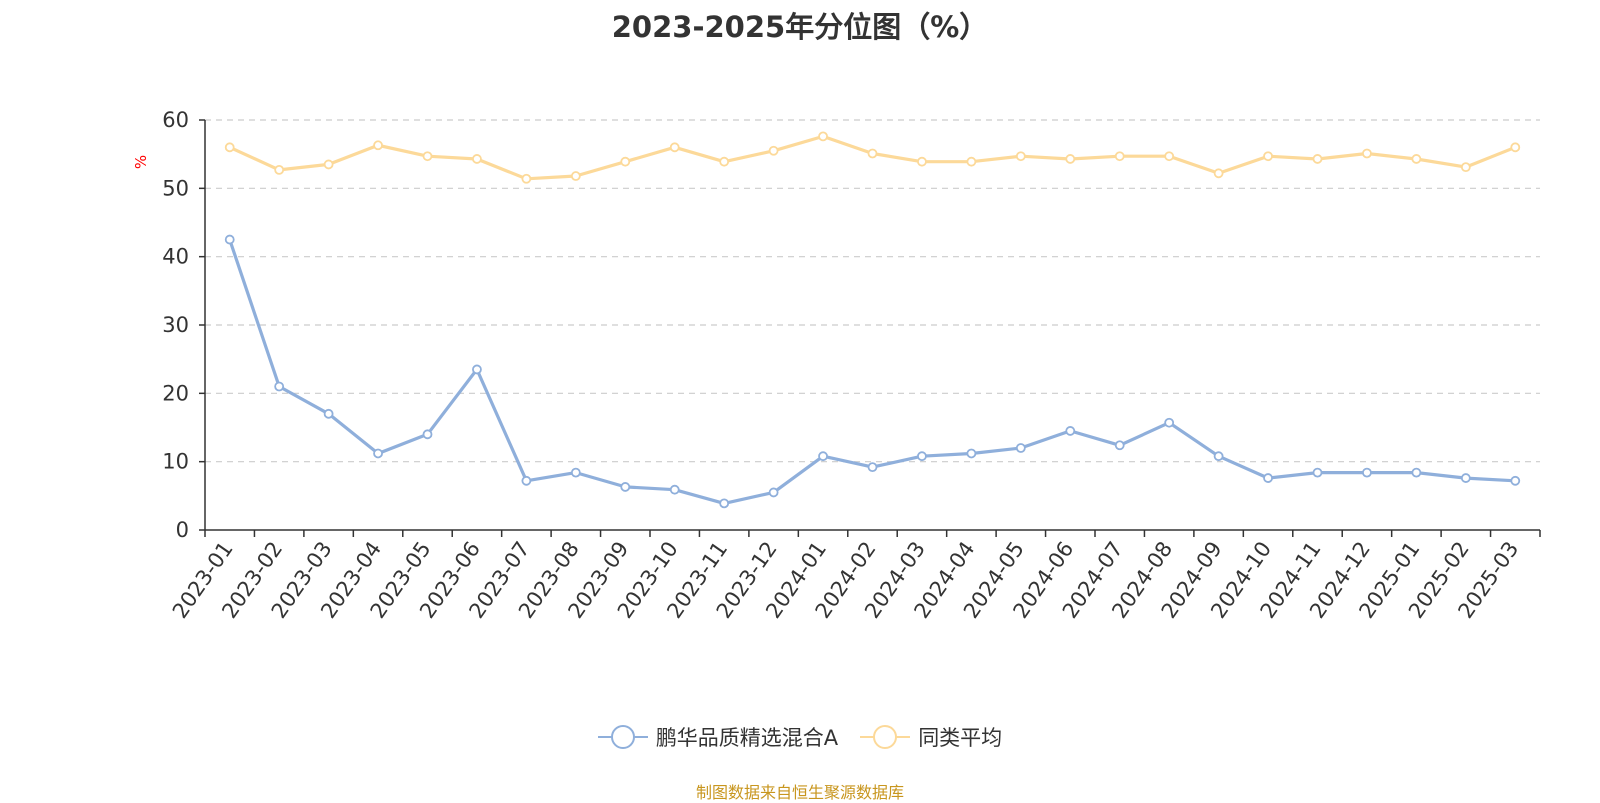  I want to click on legend: 鹏华品质精选混合A 同类平均, so click(800, 737).